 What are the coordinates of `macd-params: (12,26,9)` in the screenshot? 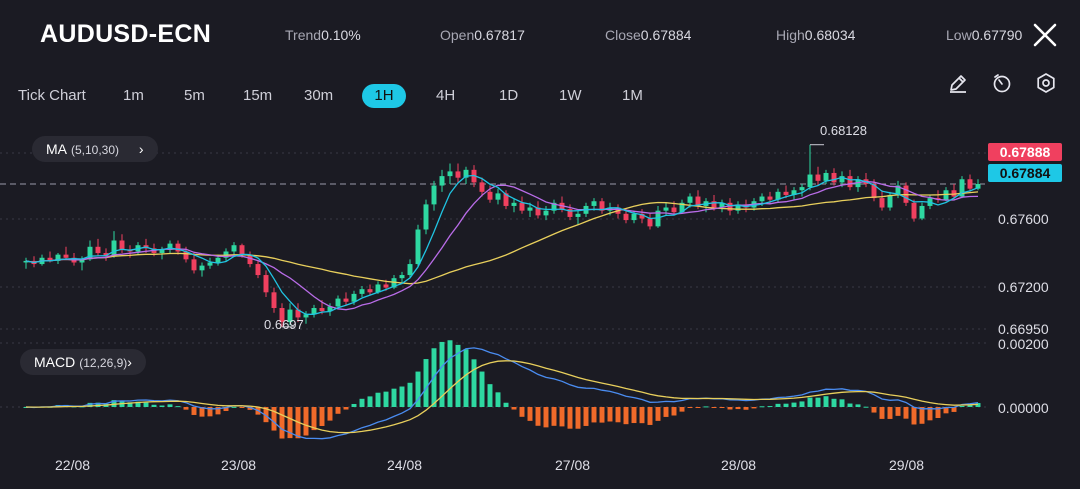 It's located at (103, 363).